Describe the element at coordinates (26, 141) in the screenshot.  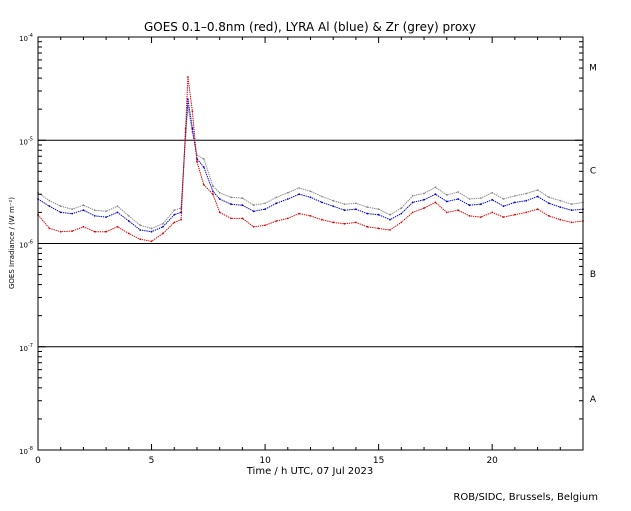
I see `y-tick-label: 10⁻⁵` at that location.